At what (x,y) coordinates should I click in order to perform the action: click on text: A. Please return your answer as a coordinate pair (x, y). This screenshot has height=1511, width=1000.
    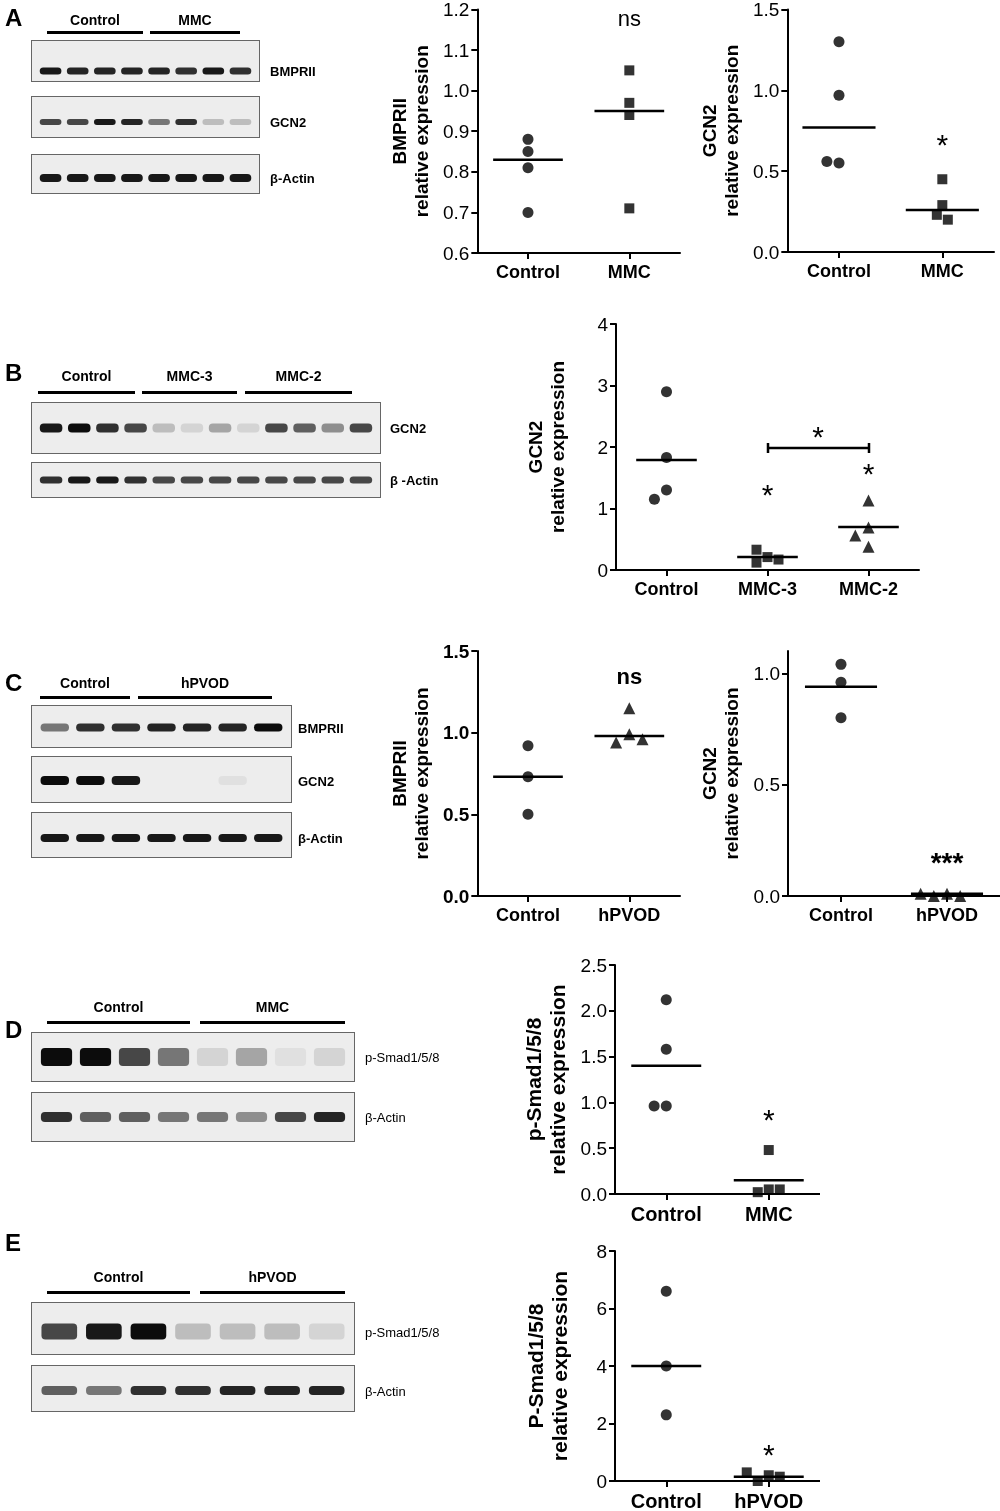
    Looking at the image, I should click on (14, 17).